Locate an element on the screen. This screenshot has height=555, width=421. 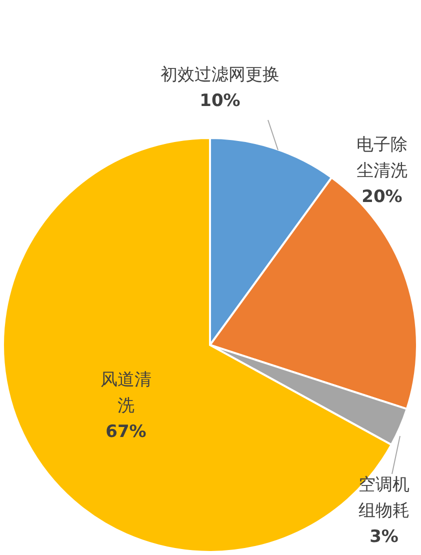
slice-label: 风道清洗 is located at coordinates (126, 393).